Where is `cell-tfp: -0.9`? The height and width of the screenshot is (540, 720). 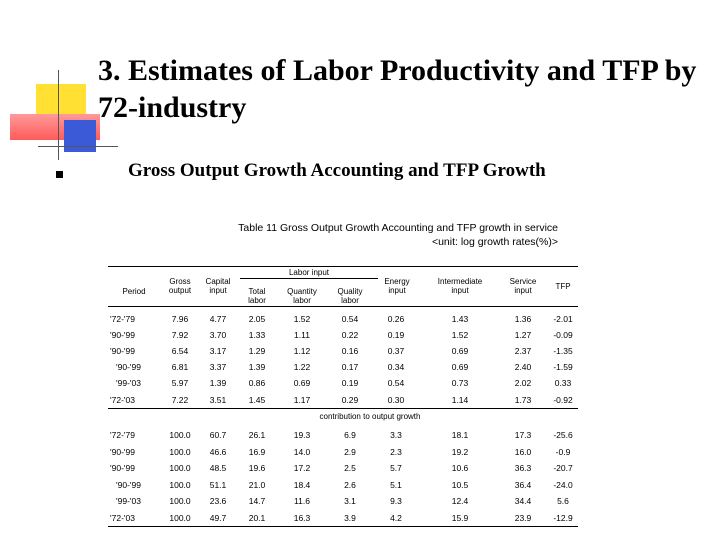 cell-tfp: -0.9 is located at coordinates (563, 452).